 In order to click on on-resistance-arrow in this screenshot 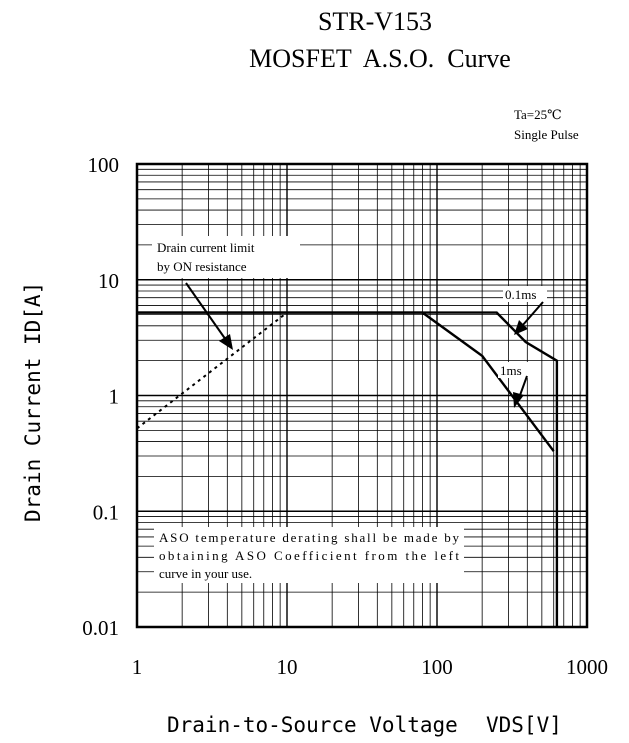, I will do `click(209, 316)`.